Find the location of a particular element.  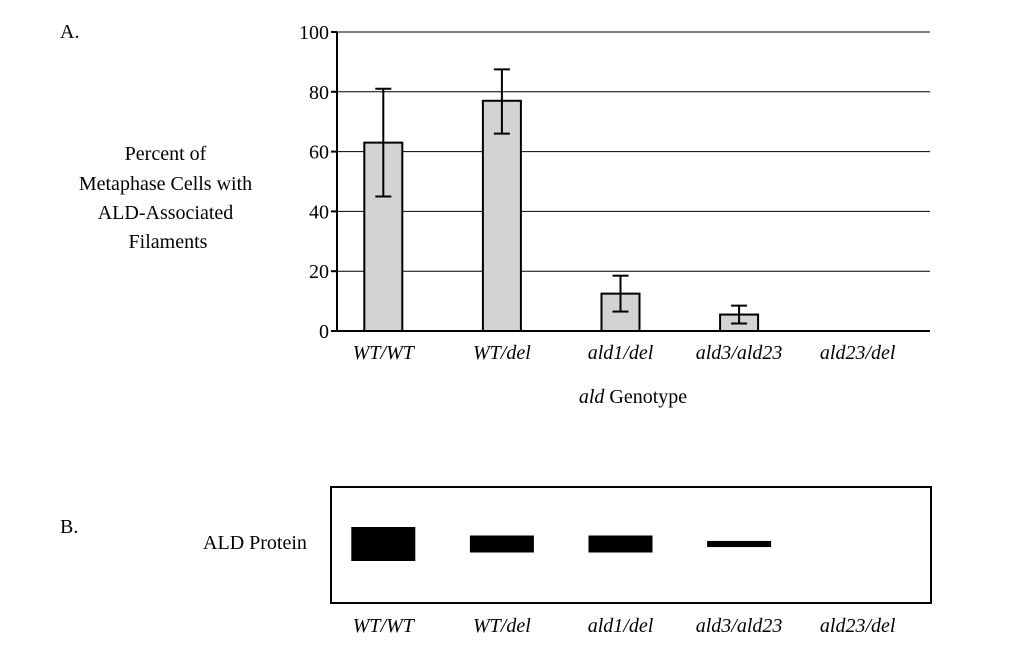

western-blot-bands is located at coordinates (561, 544).